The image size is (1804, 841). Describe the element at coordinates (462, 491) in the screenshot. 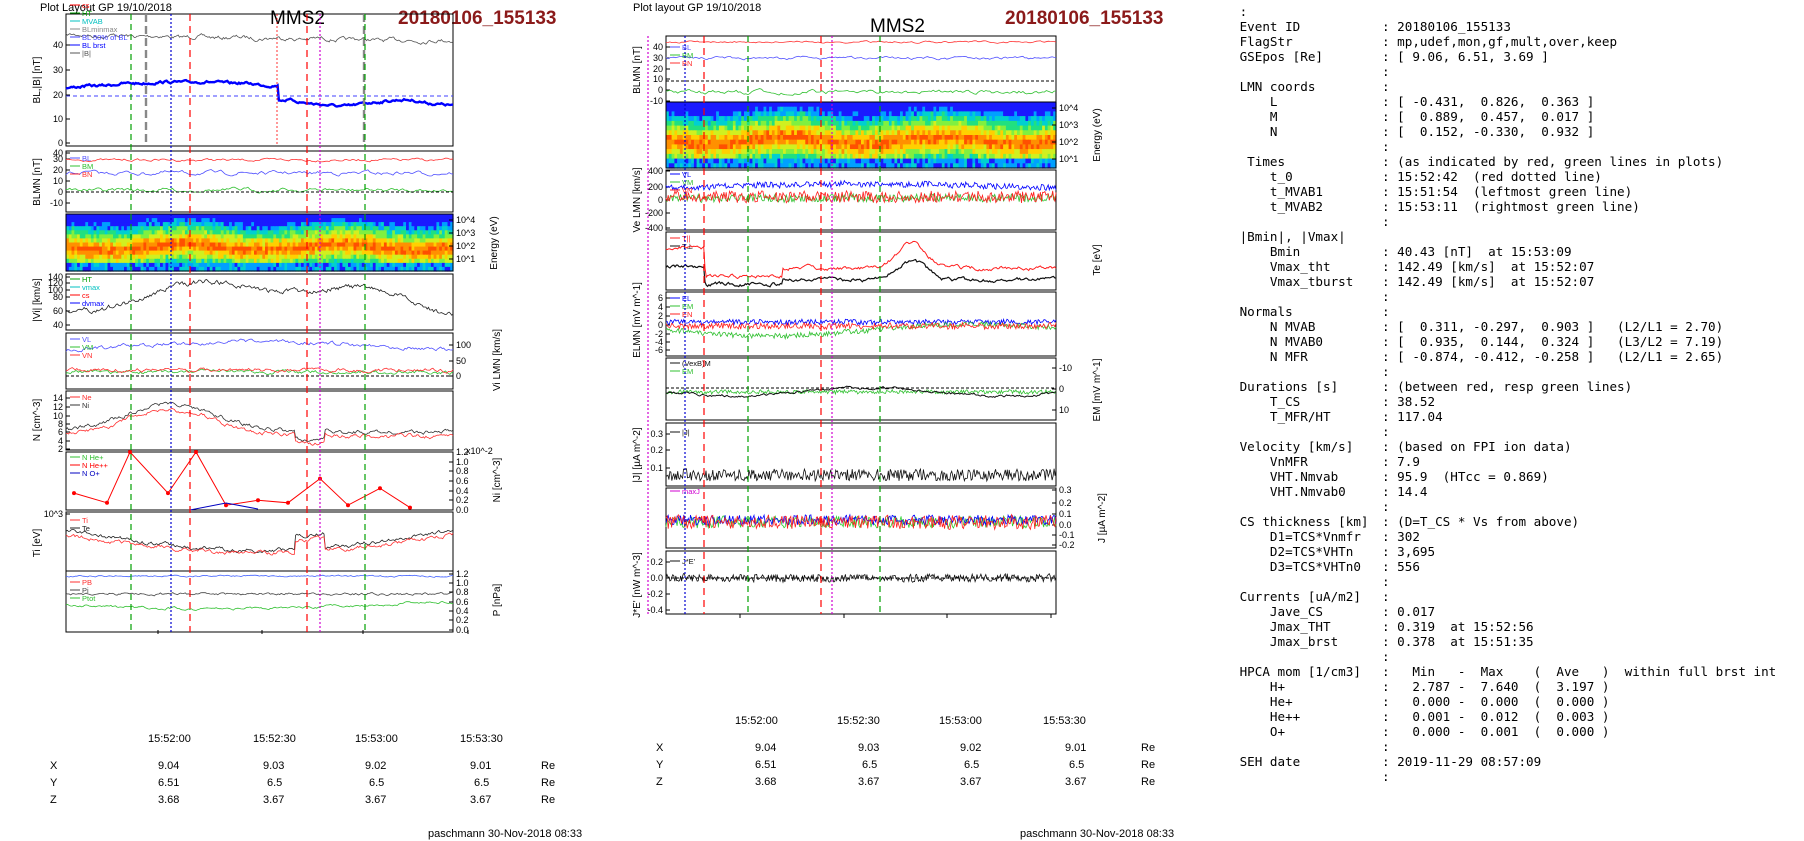

I see `y-tick-label: 0.4` at that location.